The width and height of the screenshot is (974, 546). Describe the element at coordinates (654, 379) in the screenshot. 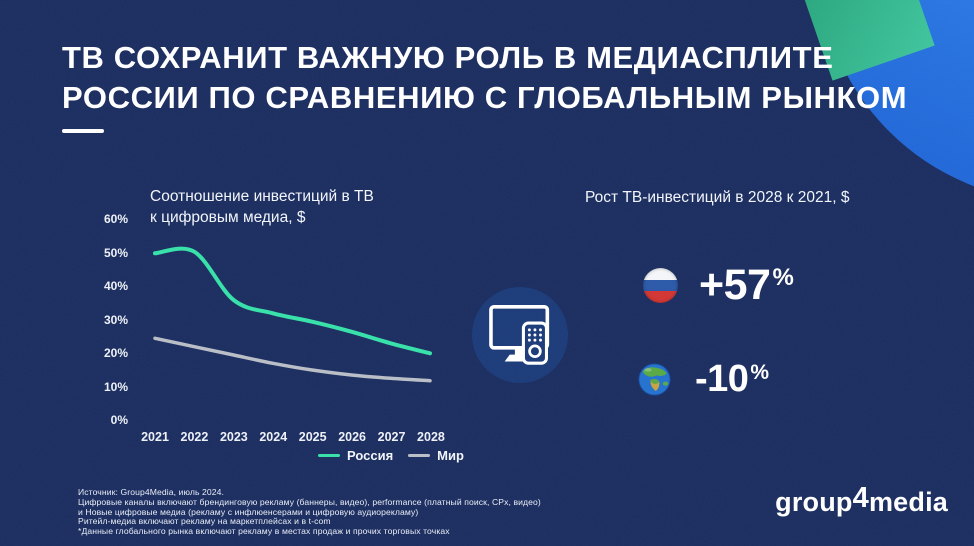

I see `globe-icon` at that location.